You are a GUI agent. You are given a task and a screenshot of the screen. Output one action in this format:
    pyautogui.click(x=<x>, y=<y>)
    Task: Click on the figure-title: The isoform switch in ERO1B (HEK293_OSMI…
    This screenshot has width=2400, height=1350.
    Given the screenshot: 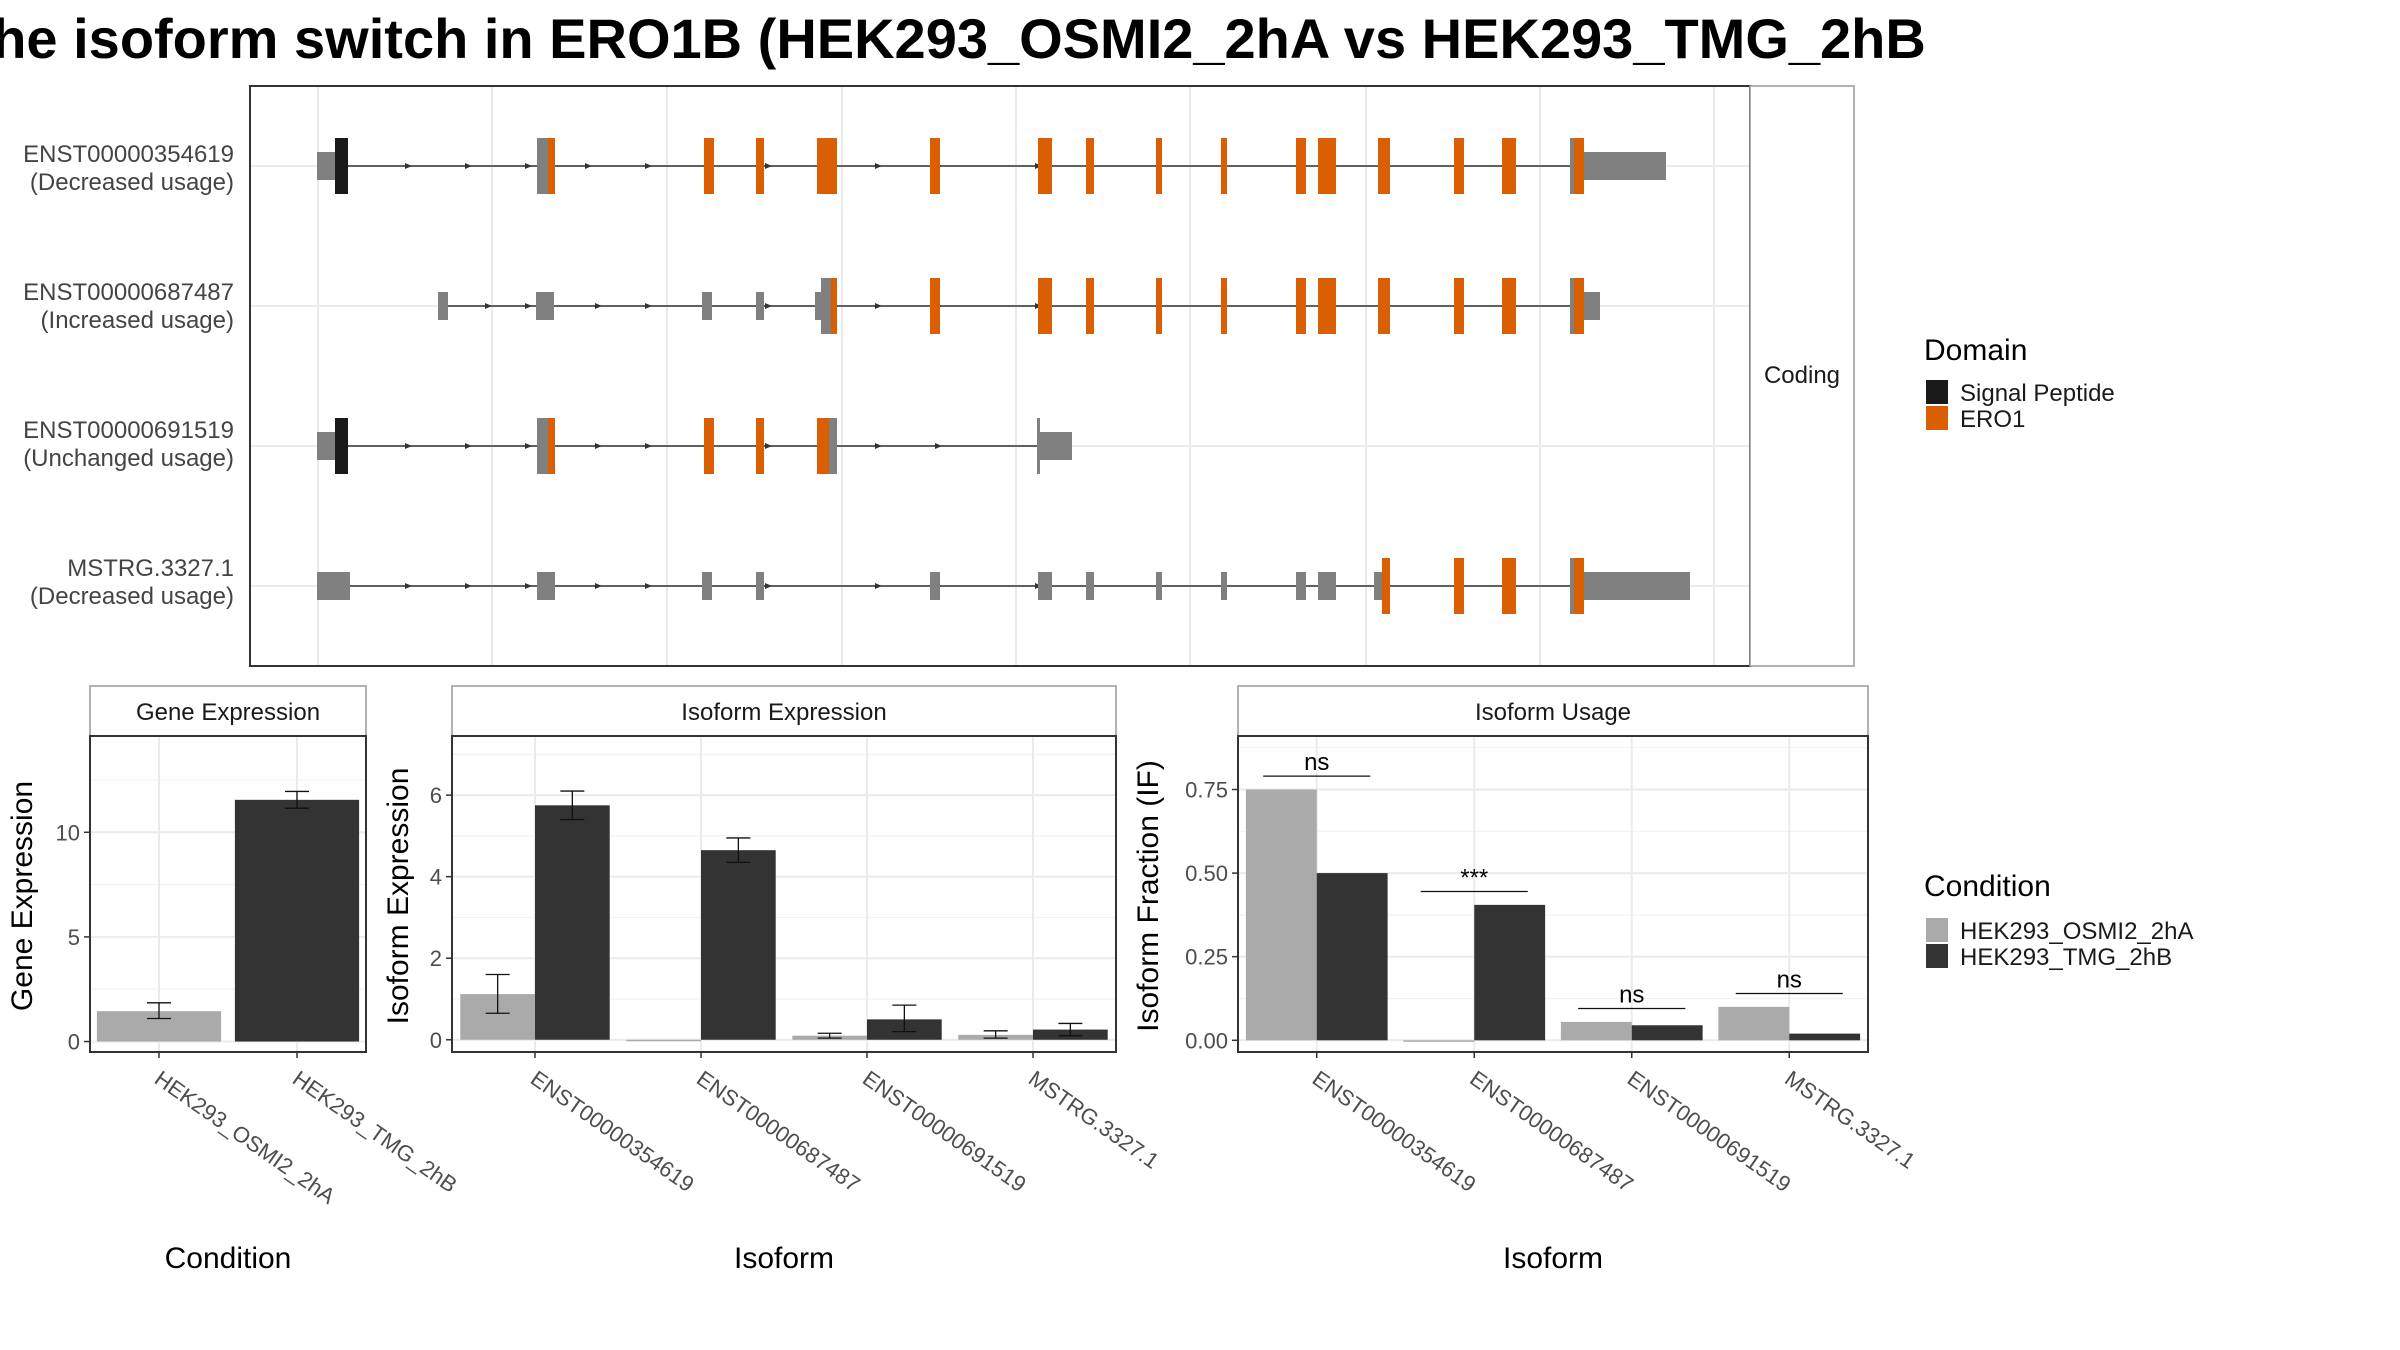 What is the action you would take?
    pyautogui.click(x=963, y=38)
    